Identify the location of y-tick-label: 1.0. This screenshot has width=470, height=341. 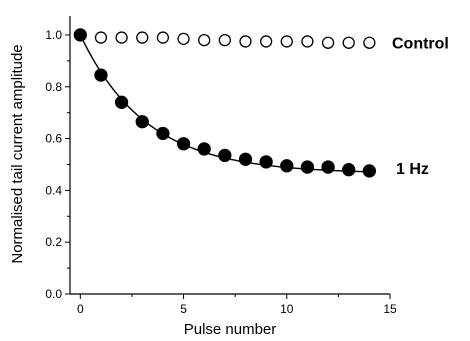
(53, 35).